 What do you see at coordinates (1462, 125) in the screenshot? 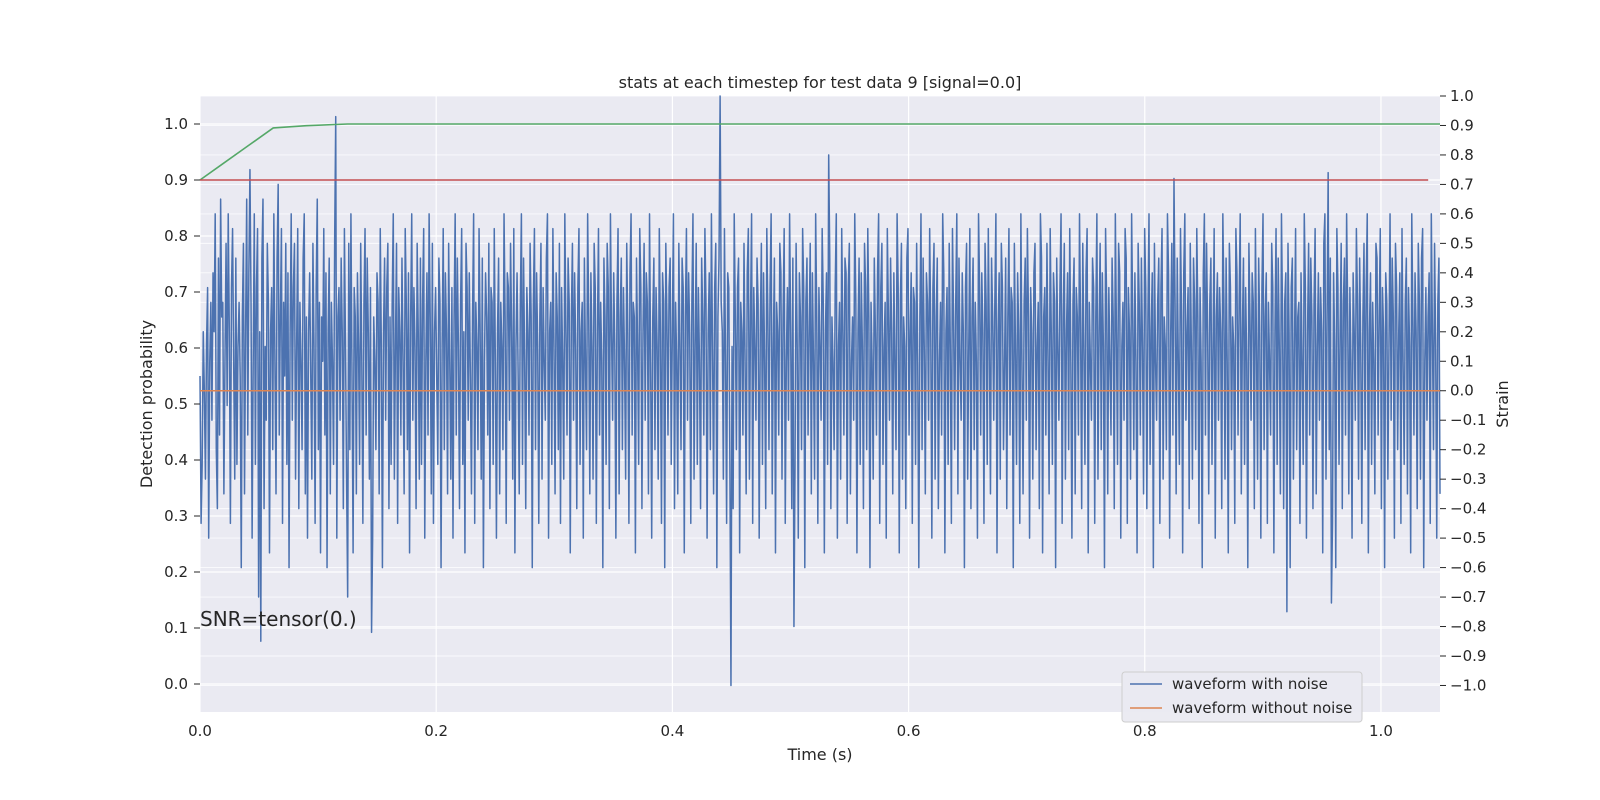
I see `y2-tick-label-19: 0.9` at bounding box center [1462, 125].